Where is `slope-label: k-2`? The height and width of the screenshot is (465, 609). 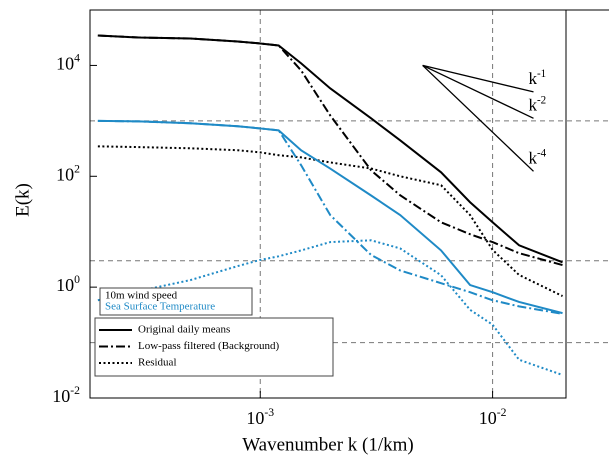
slope-label: k-2 is located at coordinates (538, 104).